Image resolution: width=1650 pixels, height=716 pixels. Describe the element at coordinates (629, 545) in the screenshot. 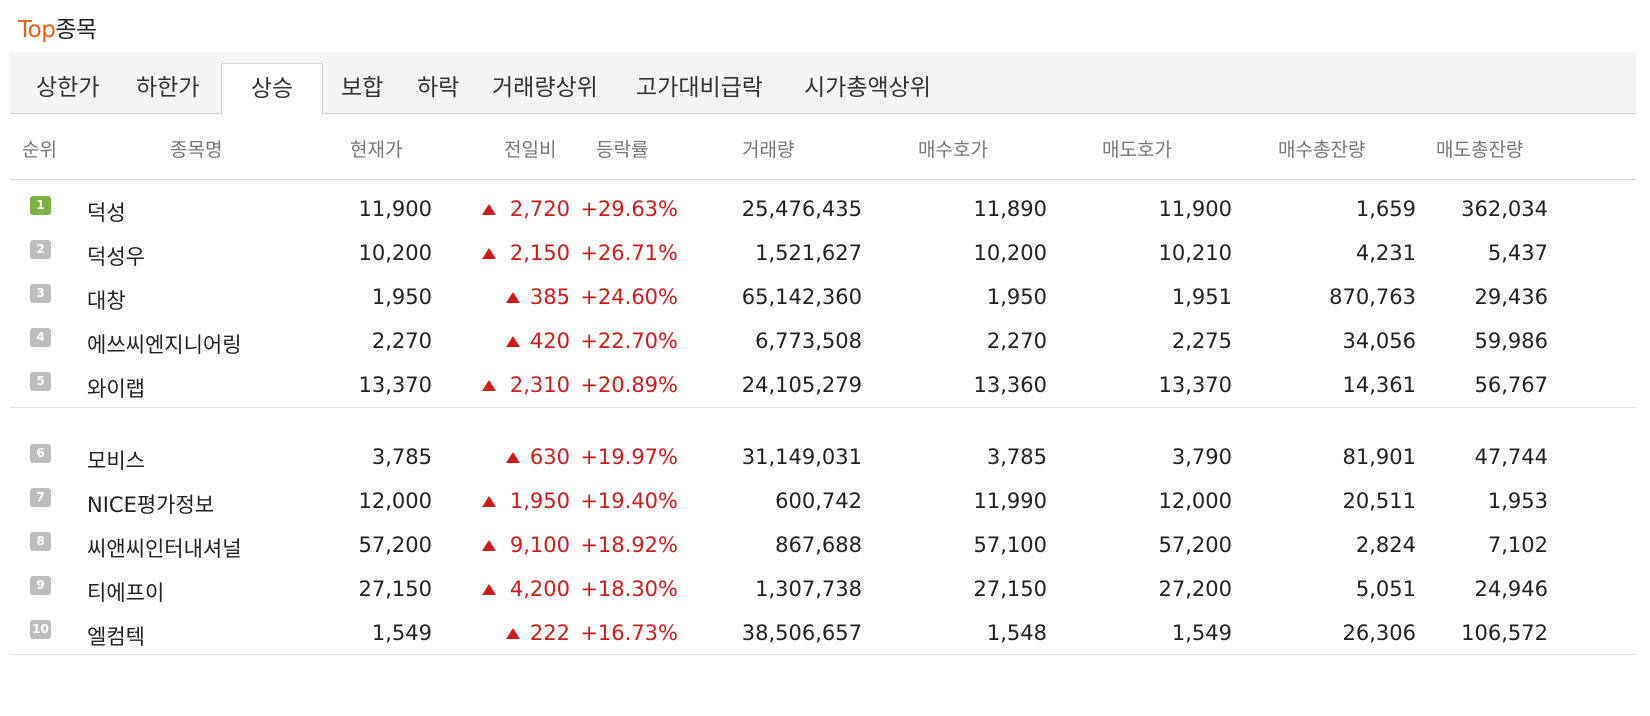

I see `change-rate: +18.92%` at that location.